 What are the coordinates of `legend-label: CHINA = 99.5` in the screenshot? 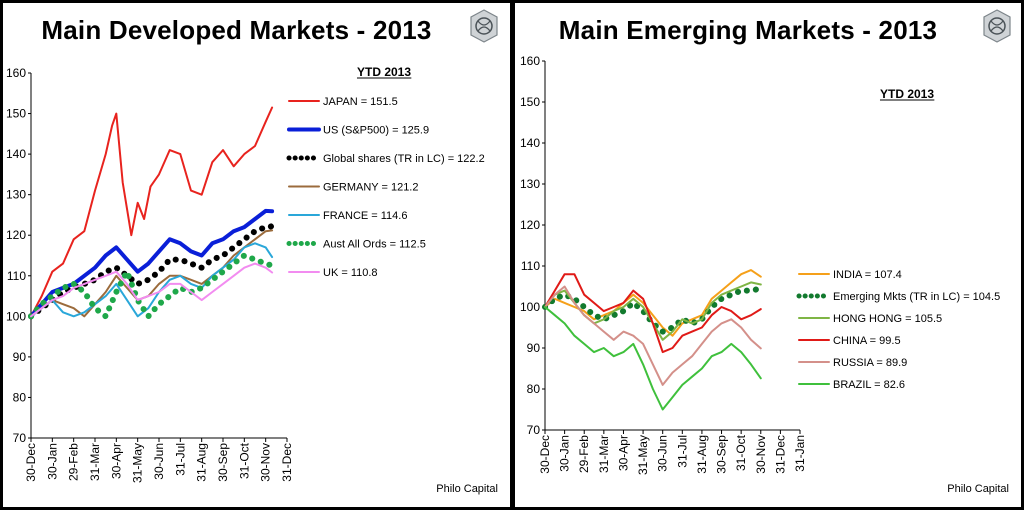 It's located at (867, 341).